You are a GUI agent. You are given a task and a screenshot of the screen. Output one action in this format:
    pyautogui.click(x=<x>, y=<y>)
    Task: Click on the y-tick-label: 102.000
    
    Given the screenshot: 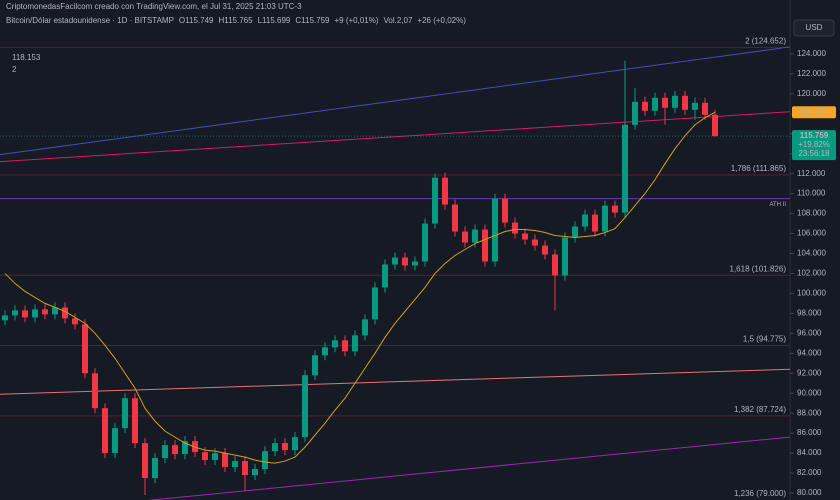 What is the action you would take?
    pyautogui.click(x=811, y=273)
    